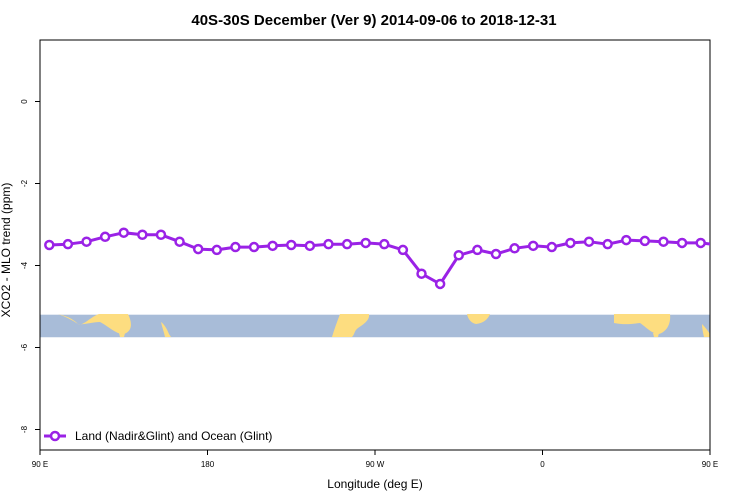 The width and height of the screenshot is (750, 500). Describe the element at coordinates (6, 250) in the screenshot. I see `y-axis-label: XCO2 - MLO trend (ppm)` at that location.